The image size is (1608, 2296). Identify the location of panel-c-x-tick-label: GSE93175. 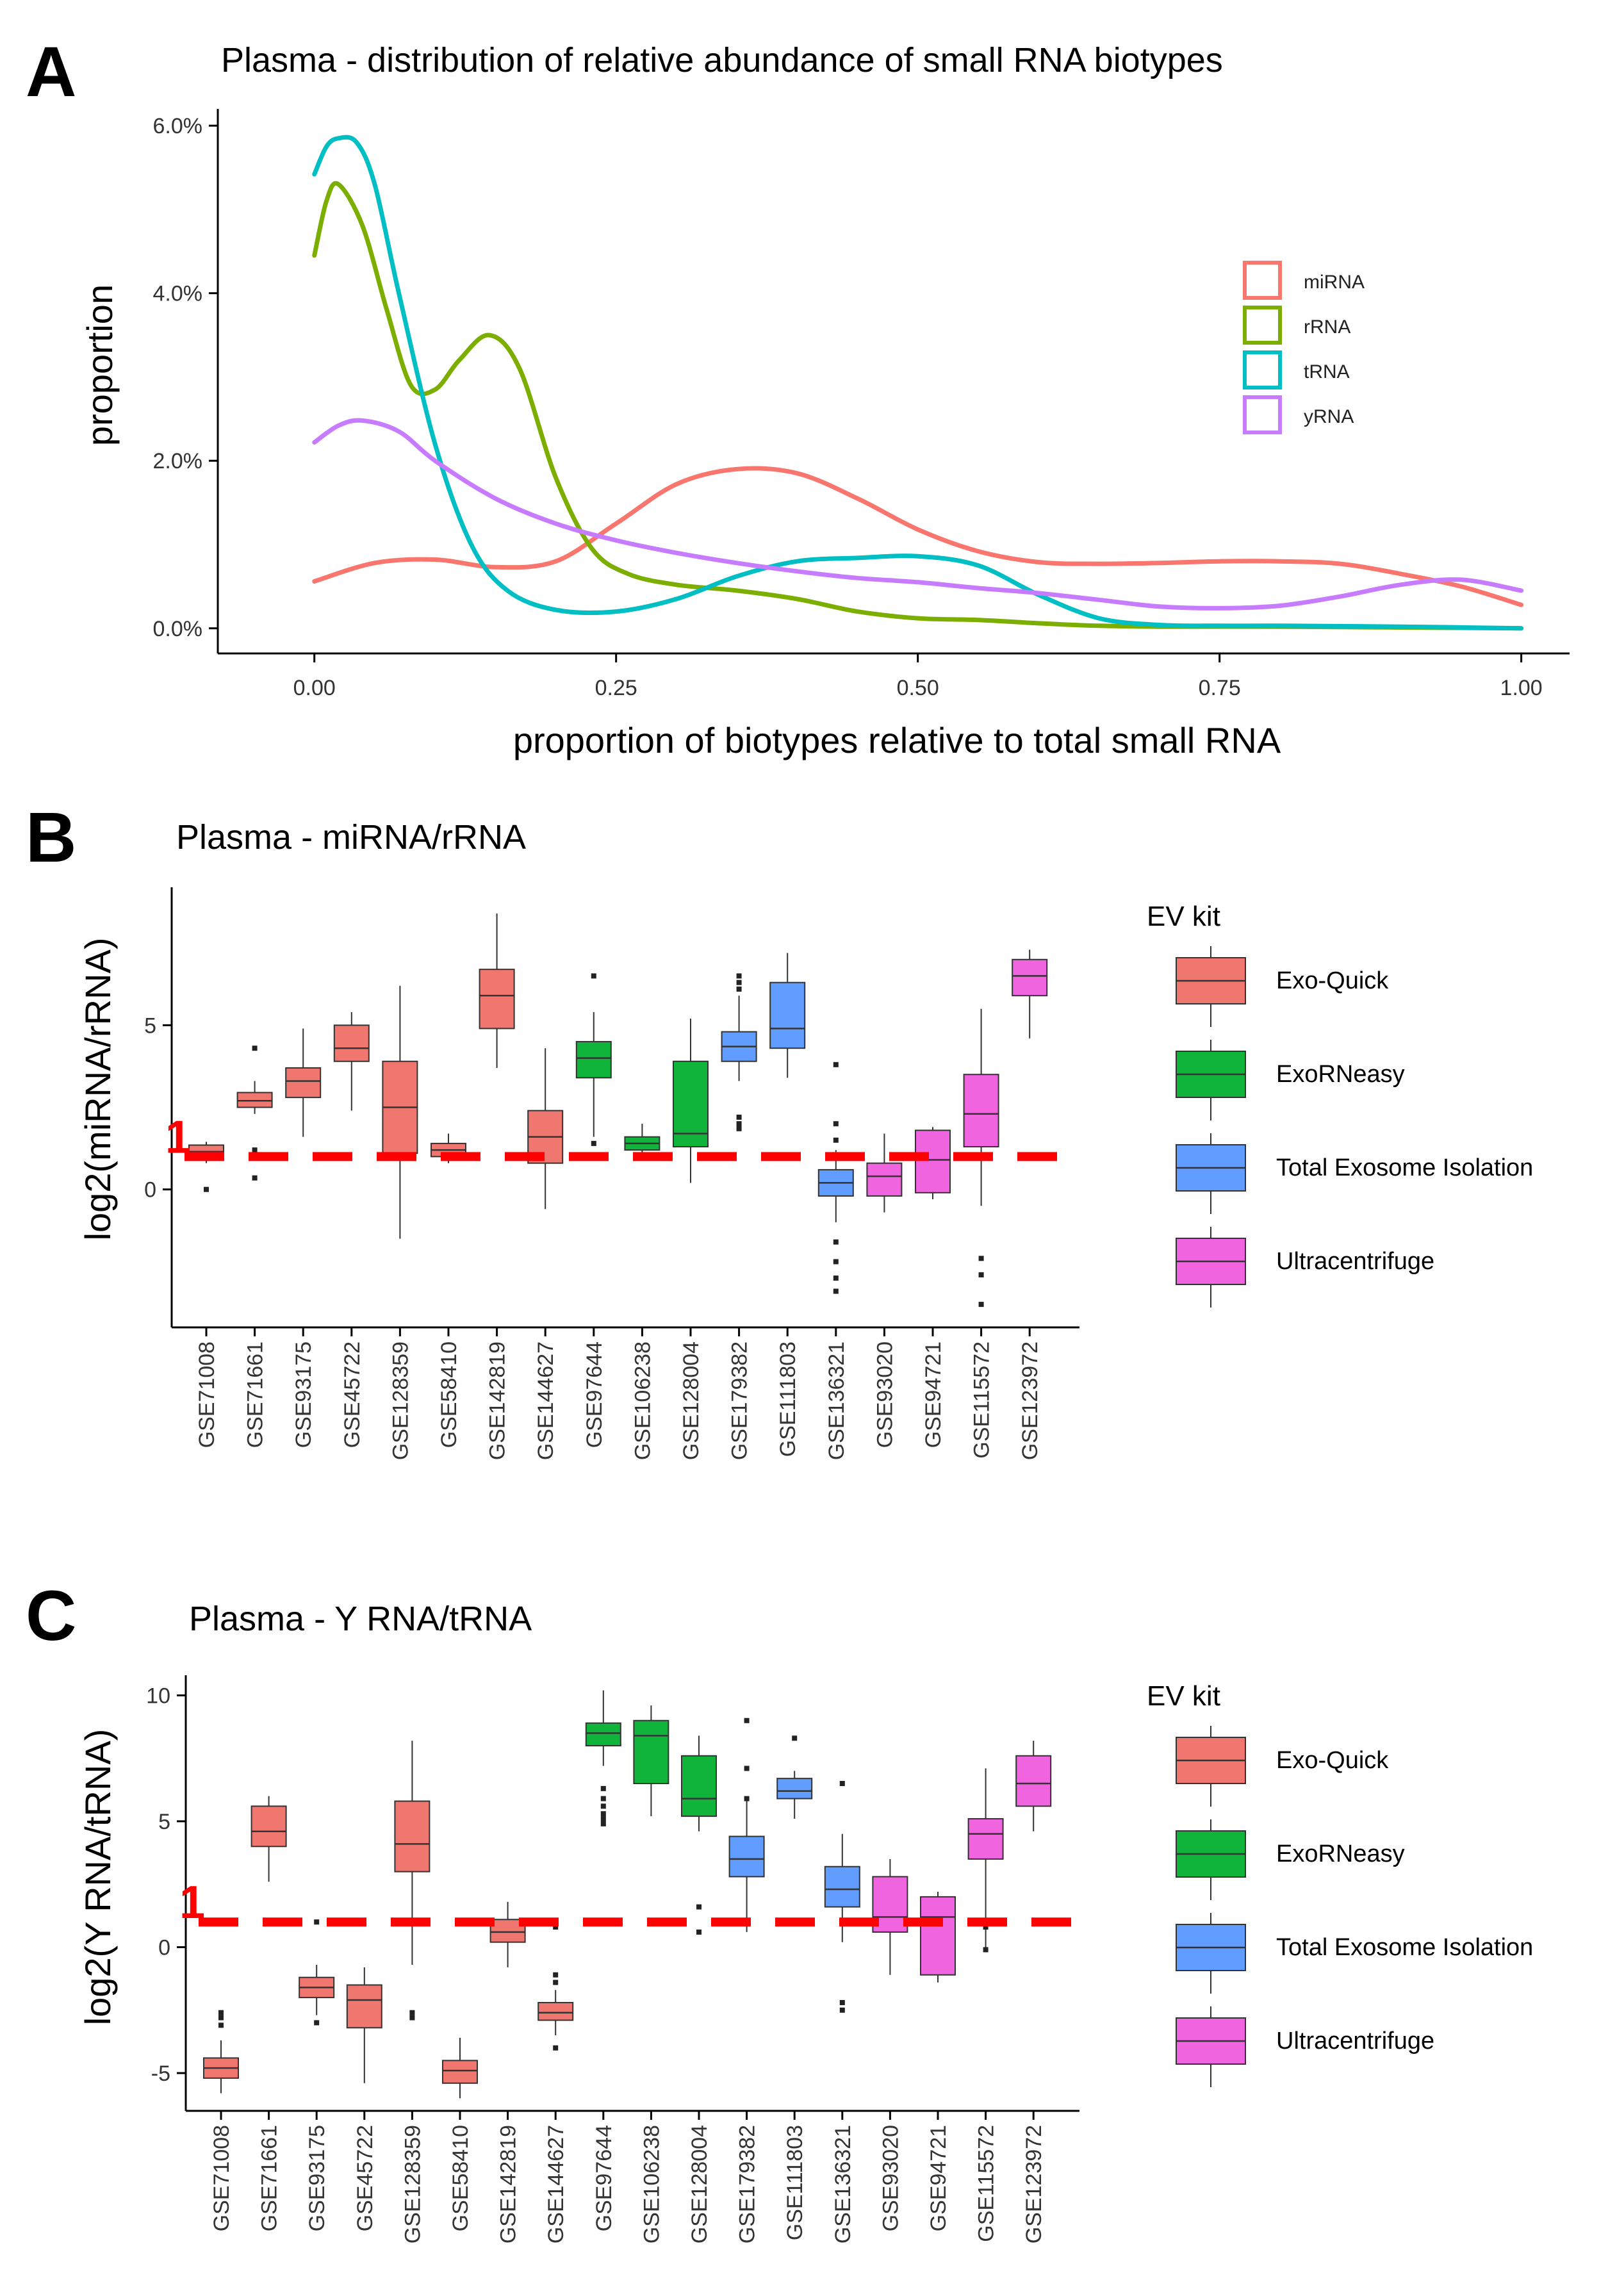
(317, 2178).